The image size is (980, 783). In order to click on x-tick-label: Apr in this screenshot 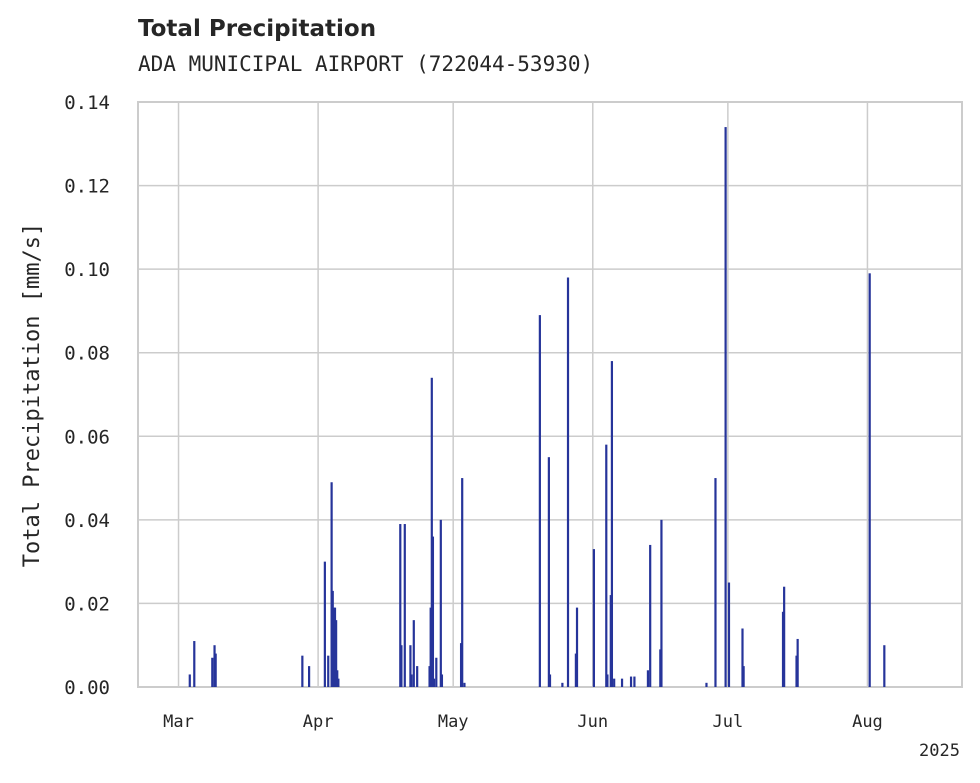, I will do `click(318, 722)`.